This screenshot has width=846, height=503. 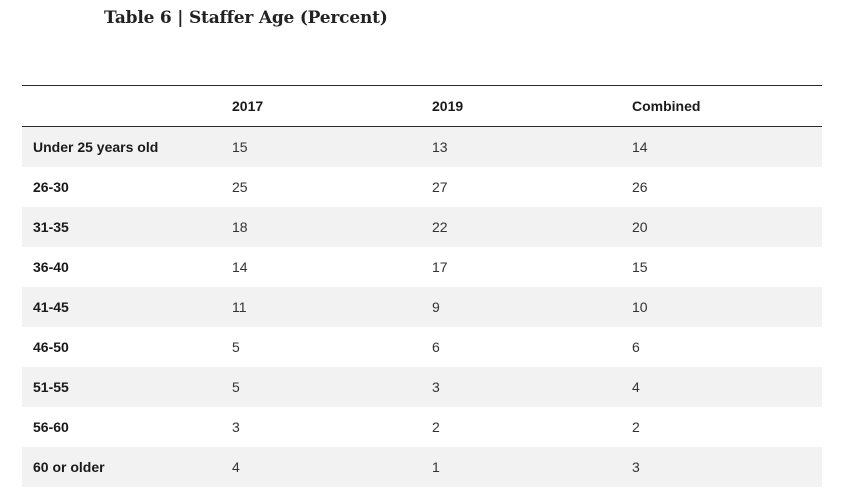 What do you see at coordinates (51, 307) in the screenshot?
I see `row-label: 41-45` at bounding box center [51, 307].